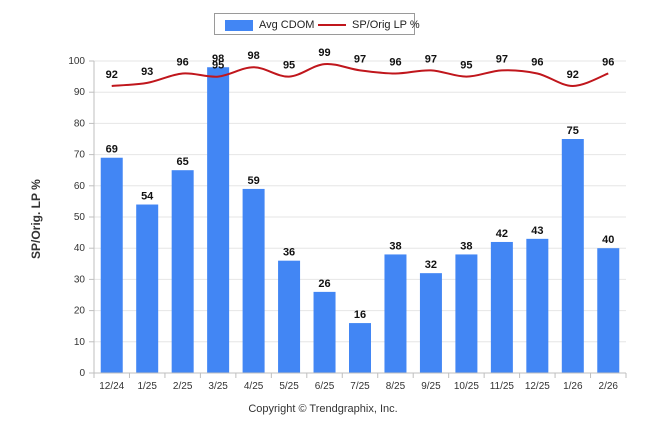 The height and width of the screenshot is (434, 646). I want to click on bar-value-label: 69, so click(112, 150).